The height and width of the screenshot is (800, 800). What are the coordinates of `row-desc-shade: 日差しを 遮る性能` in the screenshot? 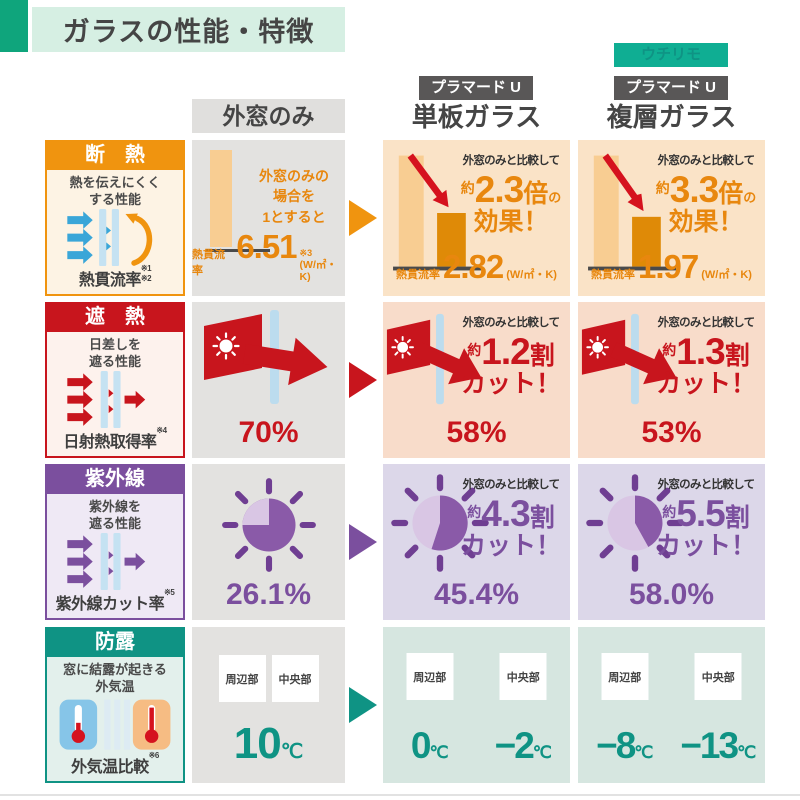 It's located at (114, 353).